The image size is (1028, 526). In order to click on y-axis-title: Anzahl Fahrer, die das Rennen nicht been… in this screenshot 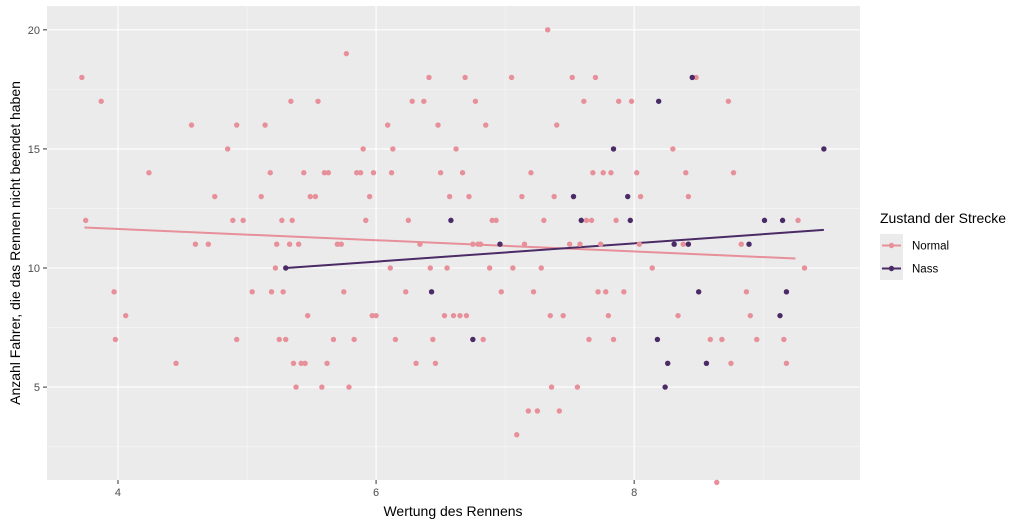, I will do `click(15, 243)`.